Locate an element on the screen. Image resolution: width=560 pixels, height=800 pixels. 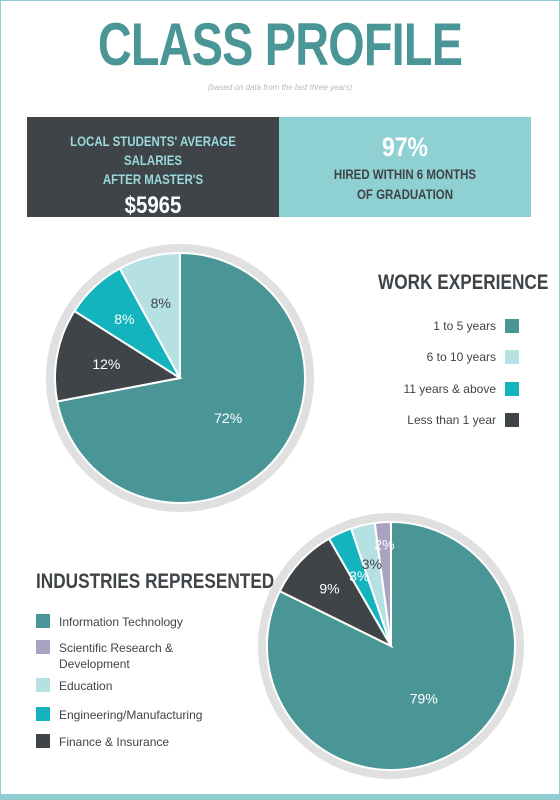
salary-value: $5965 is located at coordinates (153, 205).